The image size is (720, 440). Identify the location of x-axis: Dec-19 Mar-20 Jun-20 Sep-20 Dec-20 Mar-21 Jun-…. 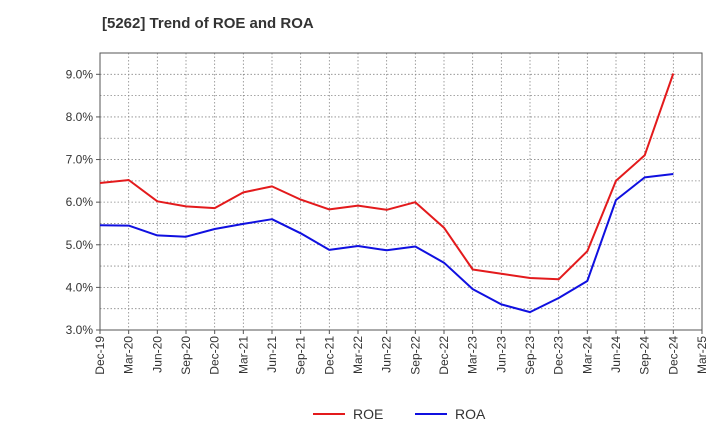
(401, 352).